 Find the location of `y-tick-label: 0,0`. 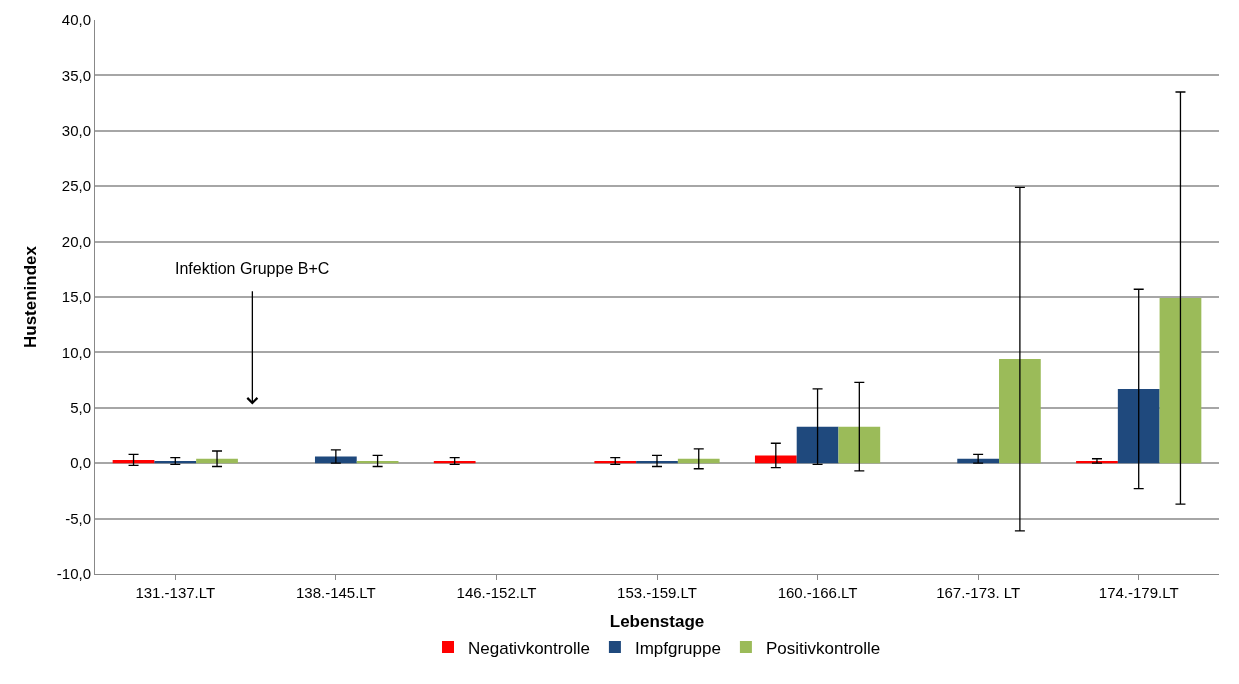

y-tick-label: 0,0 is located at coordinates (80, 463).